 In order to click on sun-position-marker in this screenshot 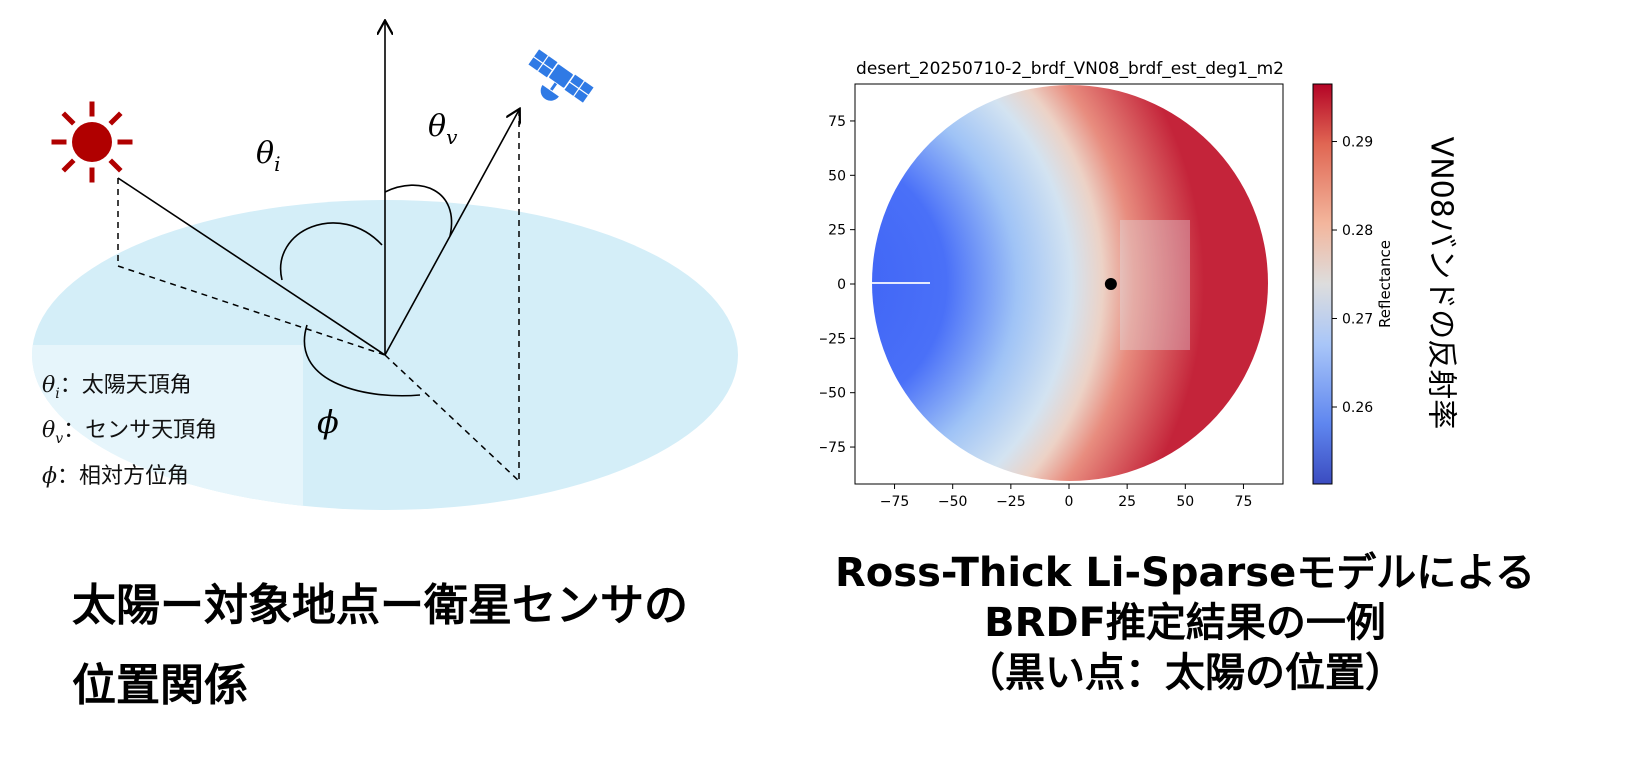, I will do `click(1110, 284)`.